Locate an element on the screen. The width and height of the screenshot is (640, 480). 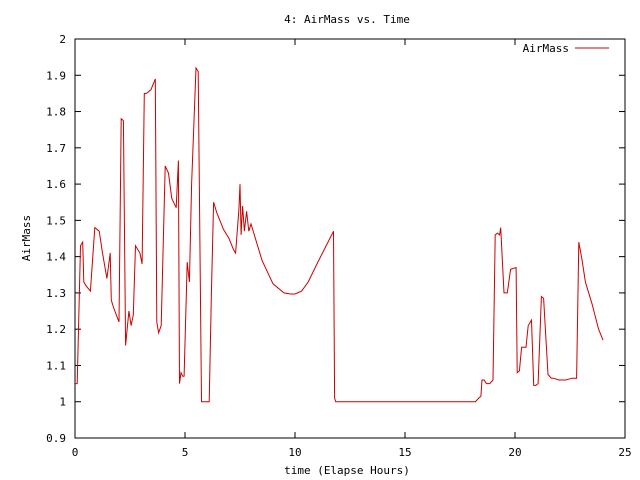
y-tick-label: 1.2 is located at coordinates (56, 329).